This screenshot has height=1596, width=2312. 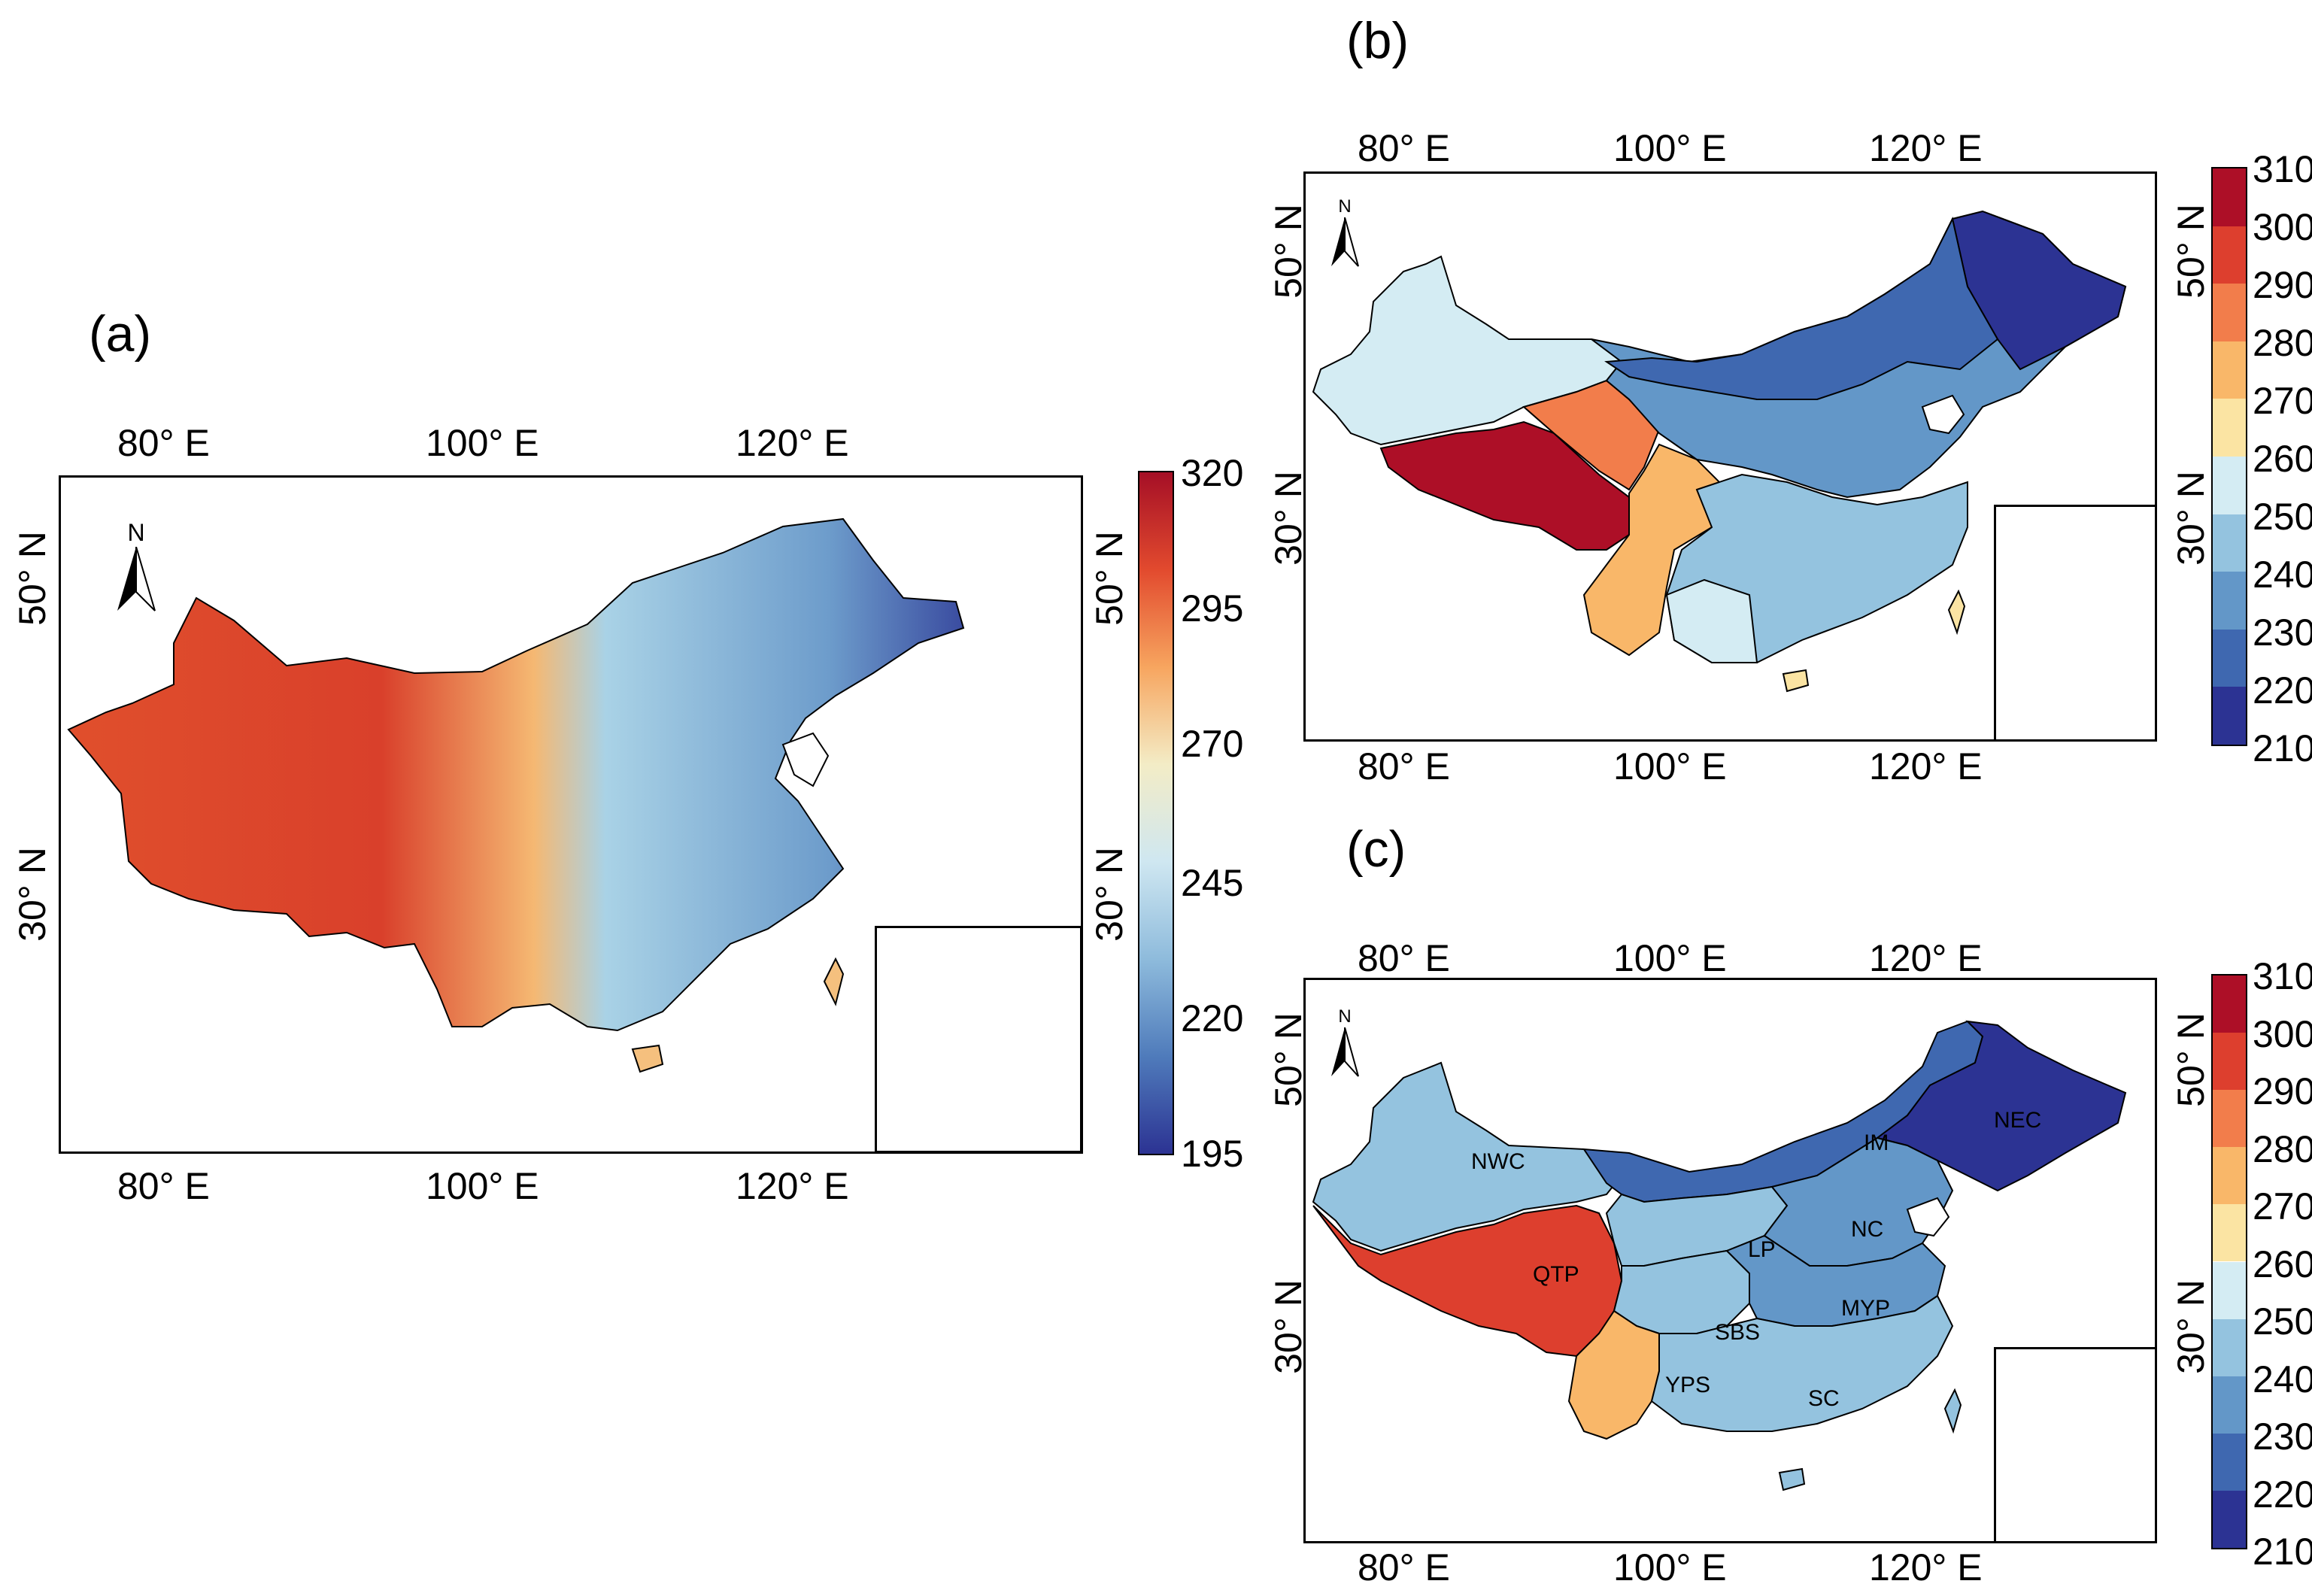 I want to click on bohai-gulf-b, so click(x=1943, y=414).